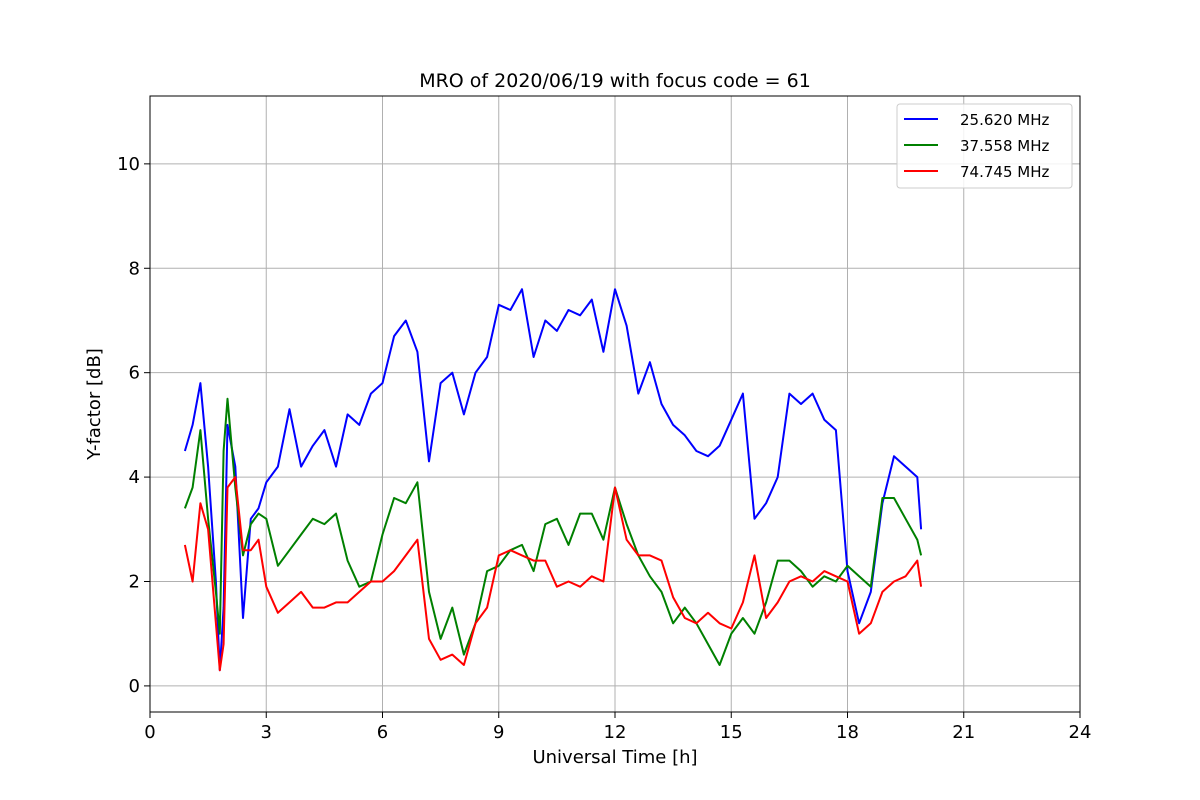  Describe the element at coordinates (498, 732) in the screenshot. I see `x-tick-label: 9` at that location.